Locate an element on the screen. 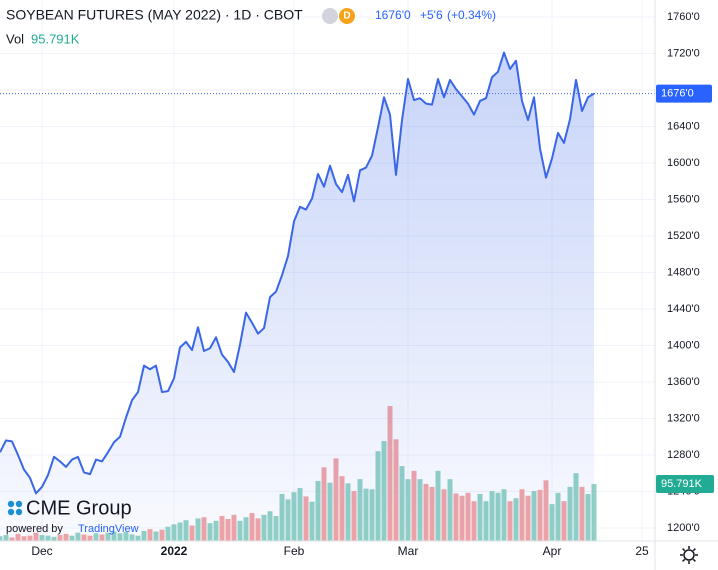 The height and width of the screenshot is (570, 718). y-tick-label: 1640'0 is located at coordinates (683, 126).